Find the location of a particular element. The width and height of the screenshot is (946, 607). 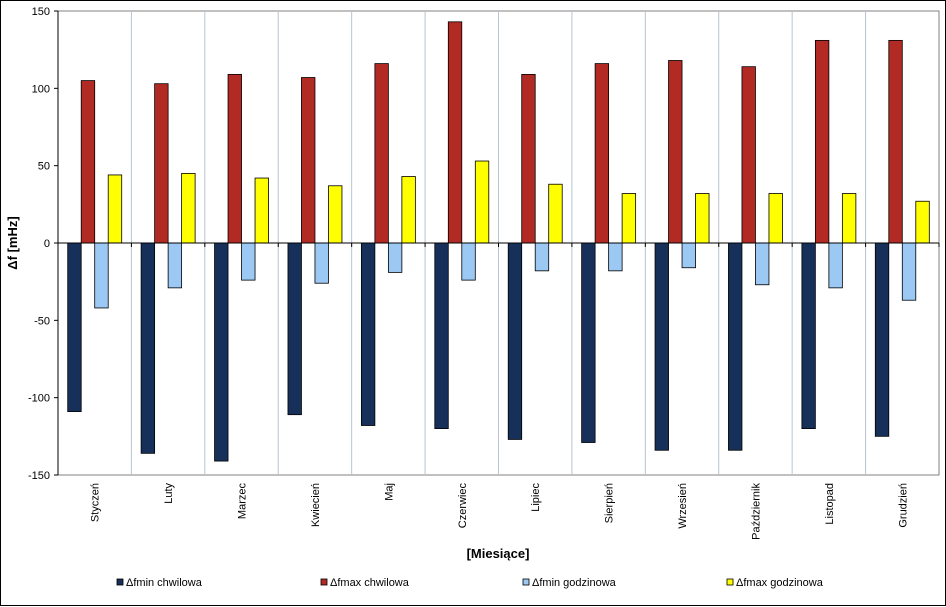

legend-label-3: Δfmax godzinowa is located at coordinates (780, 583).